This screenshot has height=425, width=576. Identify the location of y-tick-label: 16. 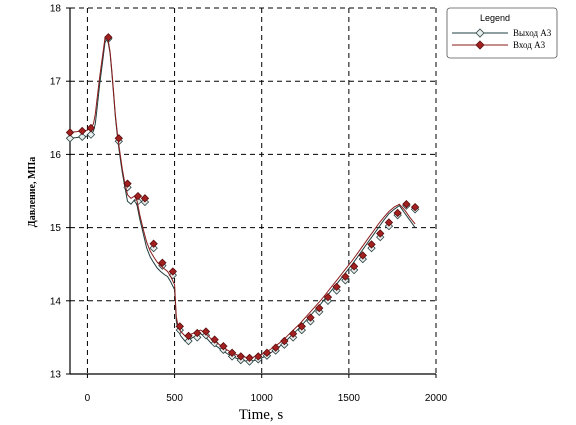
(56, 155).